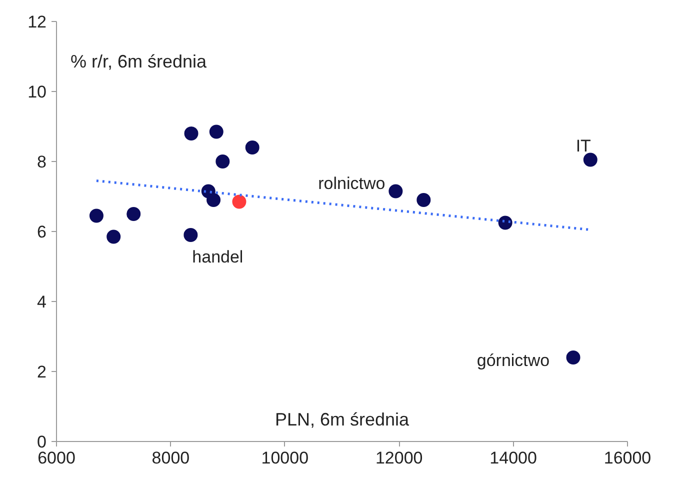 This screenshot has width=674, height=479. I want to click on y-tick-label: 2, so click(42, 372).